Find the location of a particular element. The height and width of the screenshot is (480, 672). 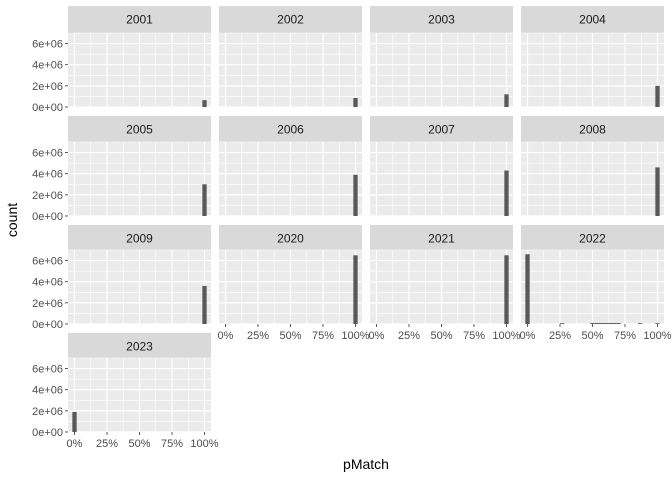

facet-strip-label: 2008 is located at coordinates (592, 130).